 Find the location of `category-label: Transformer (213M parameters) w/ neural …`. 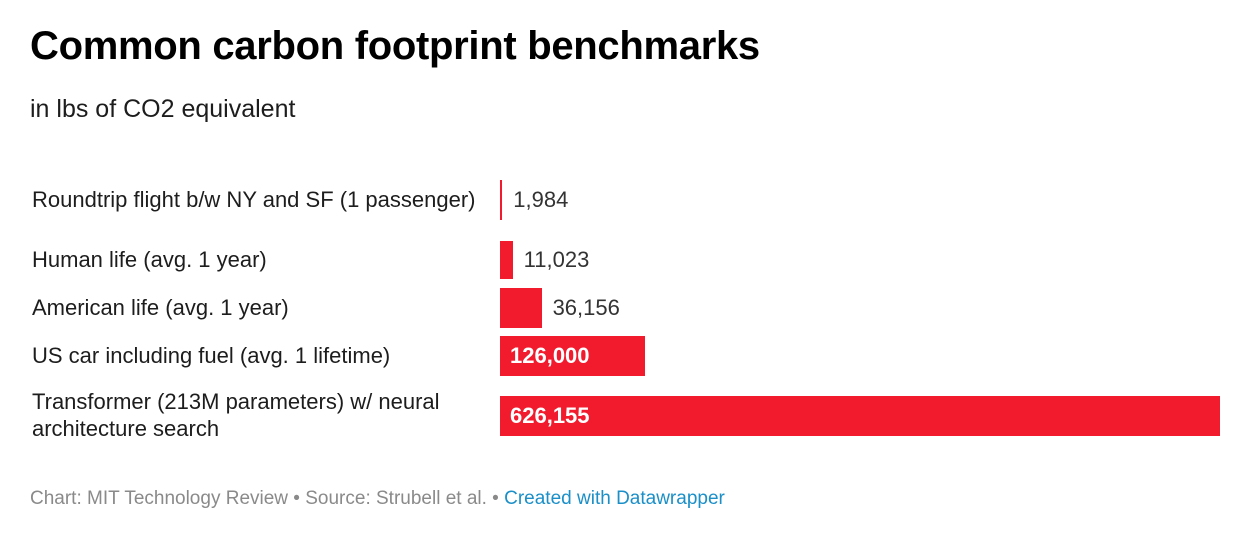

category-label: Transformer (213M parameters) w/ neural … is located at coordinates (236, 415).